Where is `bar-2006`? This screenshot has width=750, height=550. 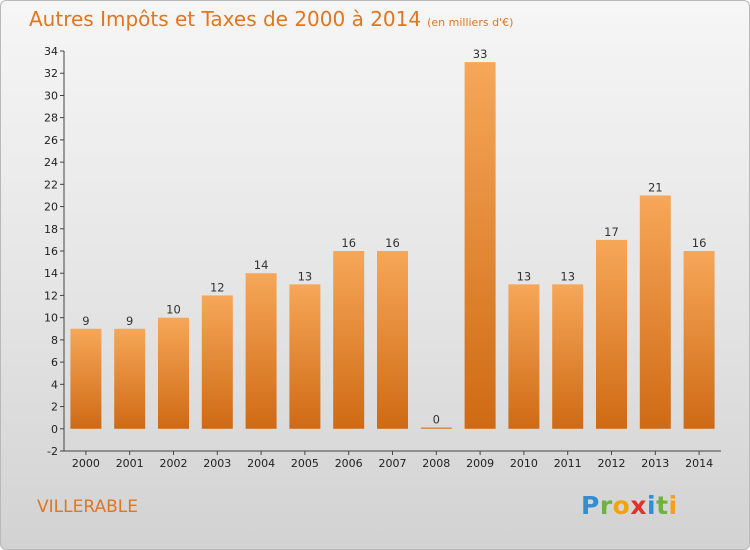 bar-2006 is located at coordinates (349, 340).